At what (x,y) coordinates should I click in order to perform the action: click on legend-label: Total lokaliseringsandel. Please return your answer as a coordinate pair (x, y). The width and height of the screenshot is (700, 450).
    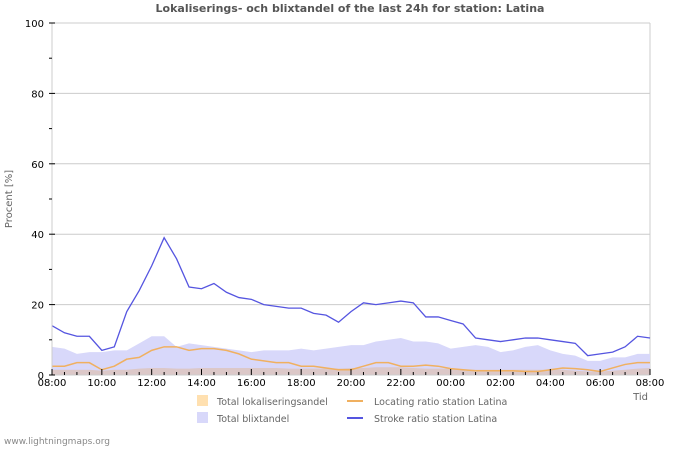
    Looking at the image, I should click on (272, 402).